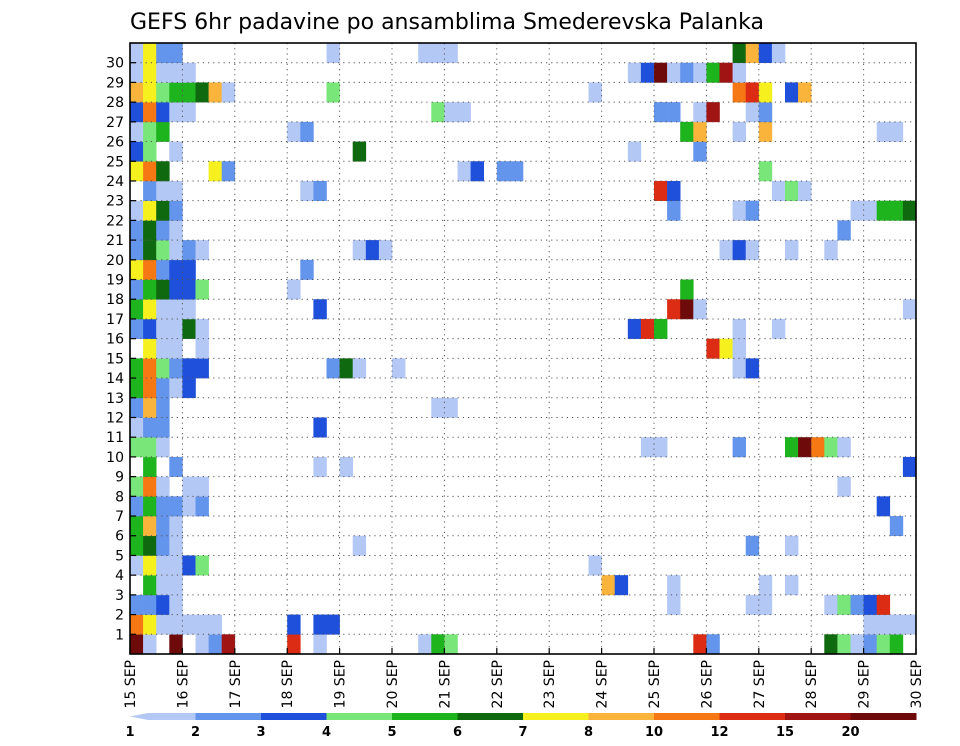 This screenshot has height=746, width=960. I want to click on y-tick-label: 11, so click(115, 438).